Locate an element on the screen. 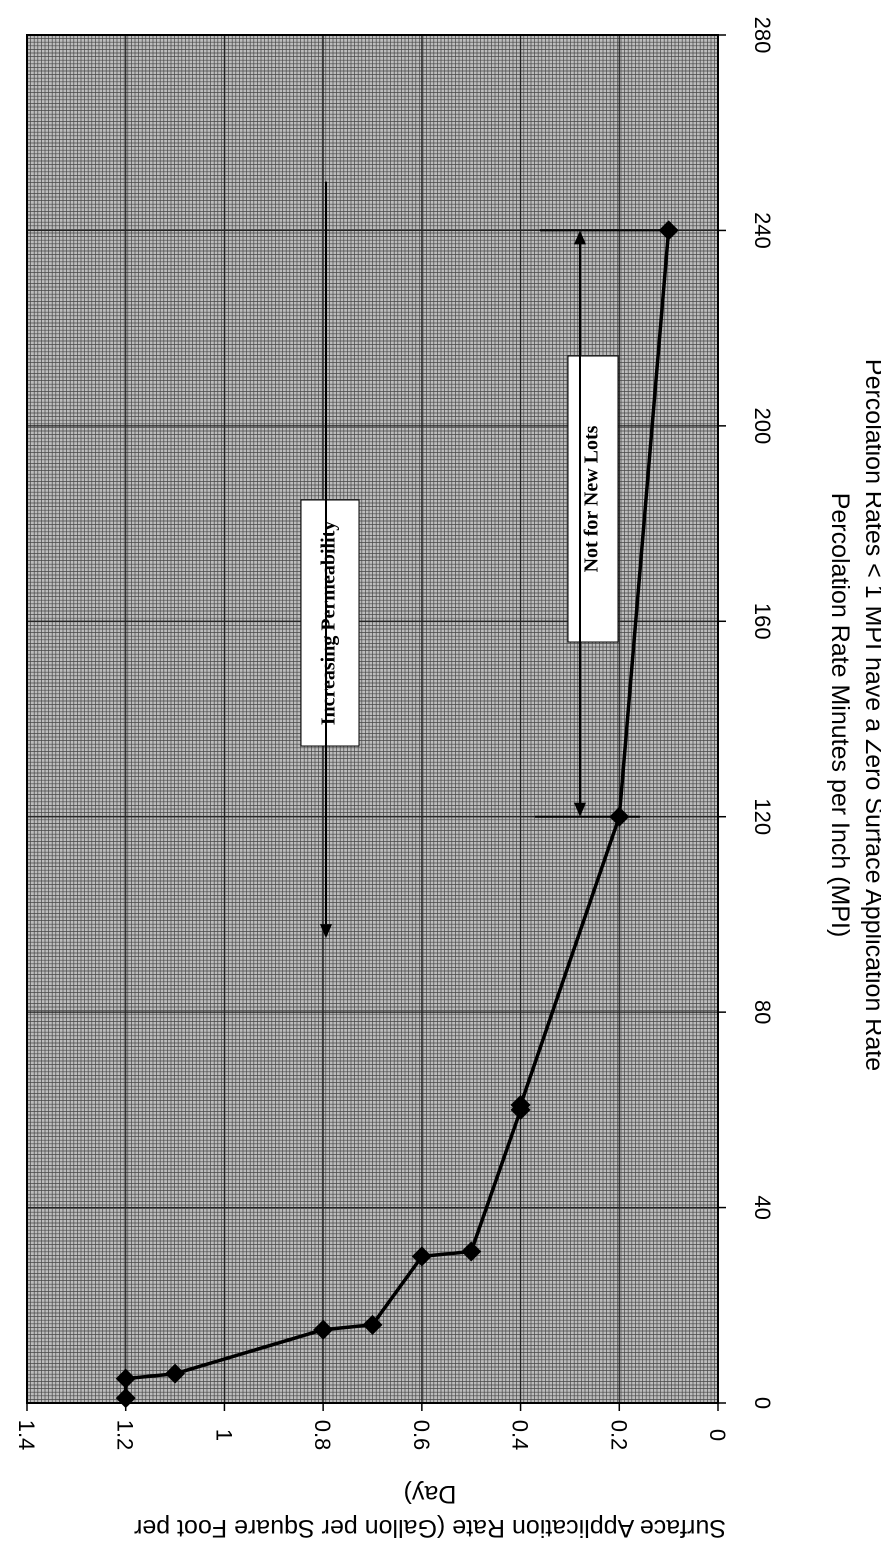  not-for-new-lots-label: Not for New Lots is located at coordinates (593, 499).